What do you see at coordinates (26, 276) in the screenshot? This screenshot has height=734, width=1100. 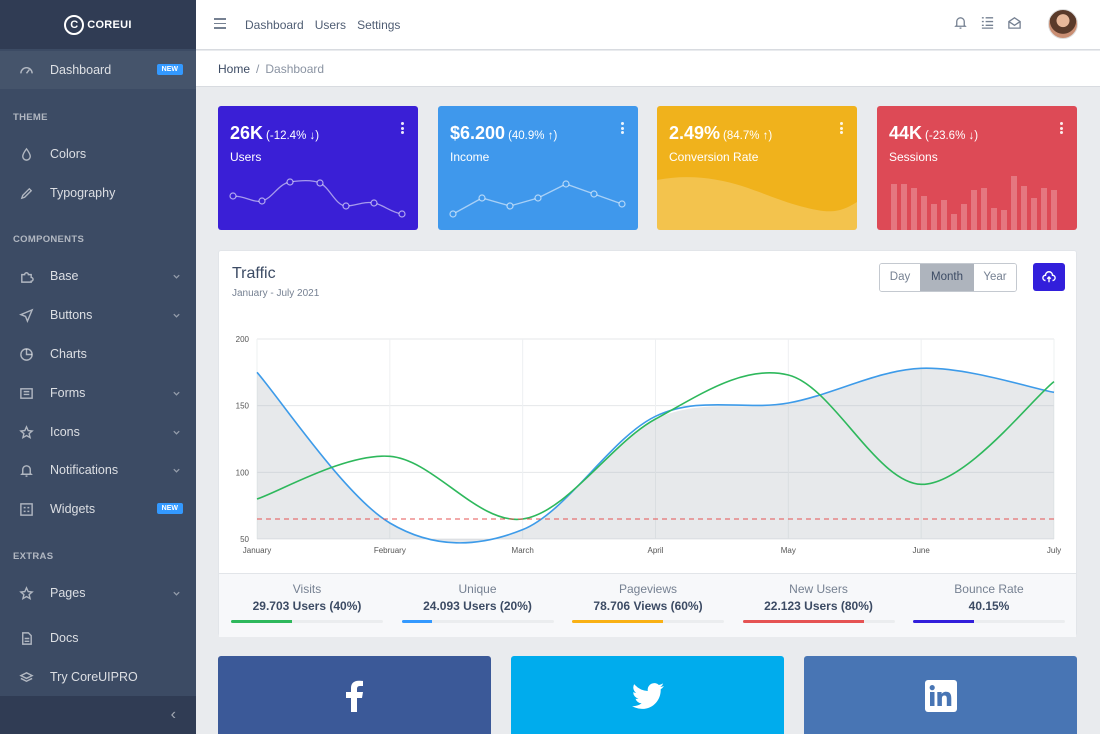 I see `puzzle-icon` at bounding box center [26, 276].